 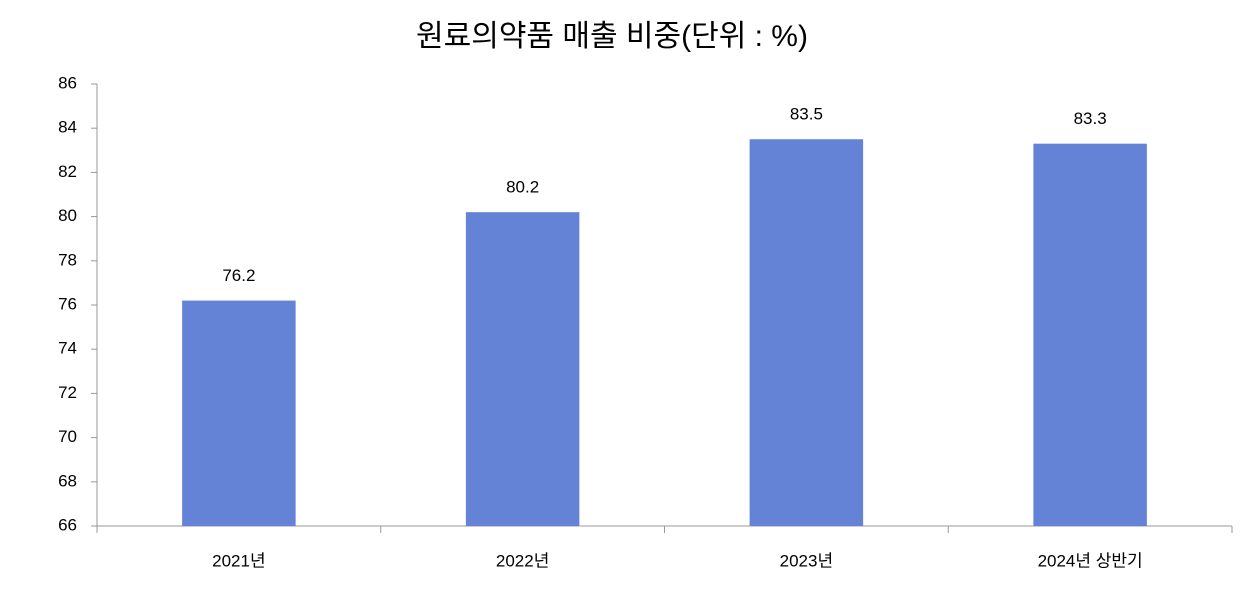 What do you see at coordinates (522, 187) in the screenshot?
I see `value-label: 80.2` at bounding box center [522, 187].